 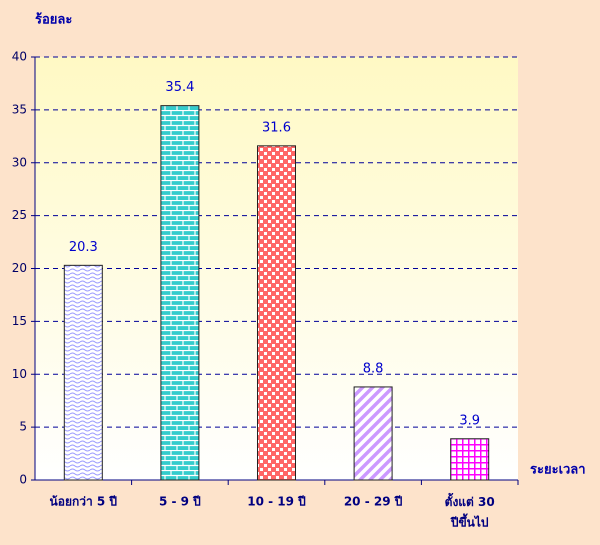 What do you see at coordinates (19, 215) in the screenshot?
I see `y-tick-label: 25` at bounding box center [19, 215].